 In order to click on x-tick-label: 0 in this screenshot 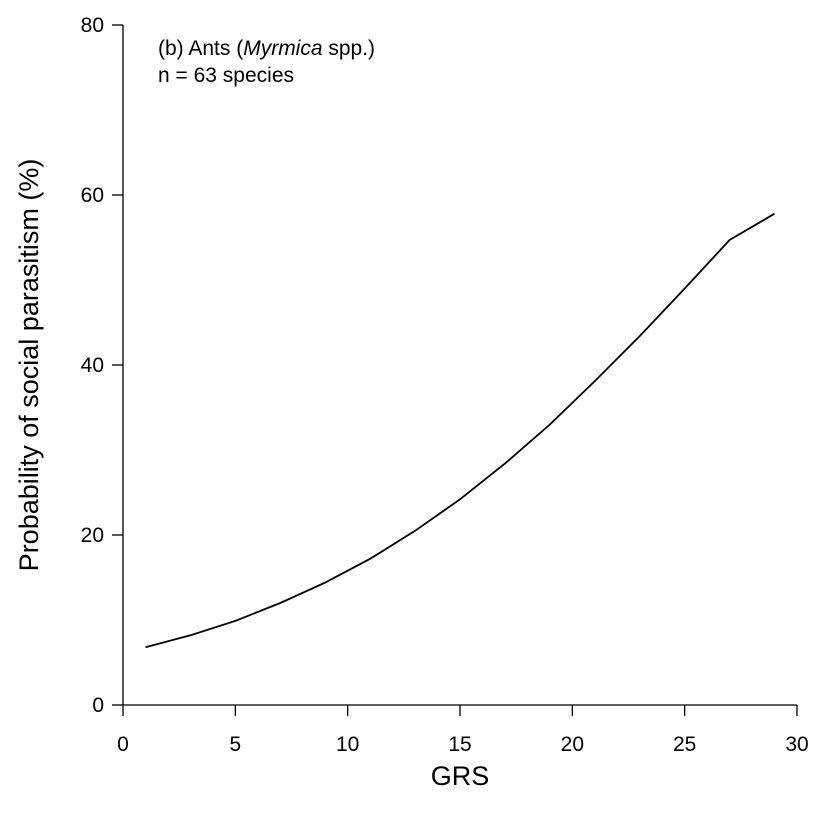, I will do `click(123, 744)`.